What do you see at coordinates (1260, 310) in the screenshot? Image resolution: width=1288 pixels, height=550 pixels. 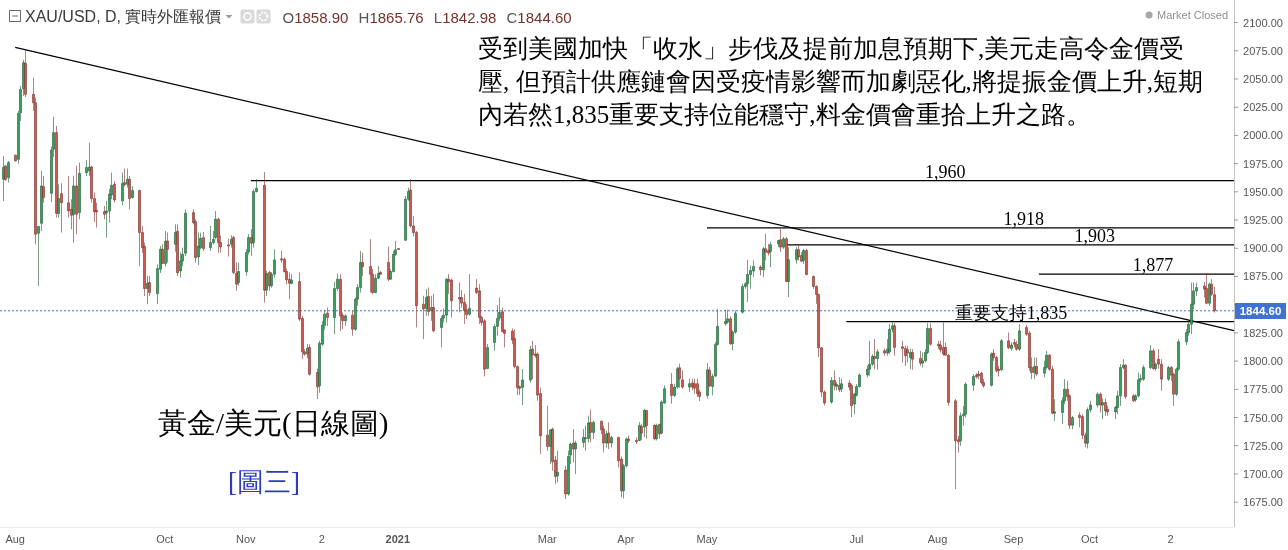 I see `ref-line-label: 1844.60` at bounding box center [1260, 310].